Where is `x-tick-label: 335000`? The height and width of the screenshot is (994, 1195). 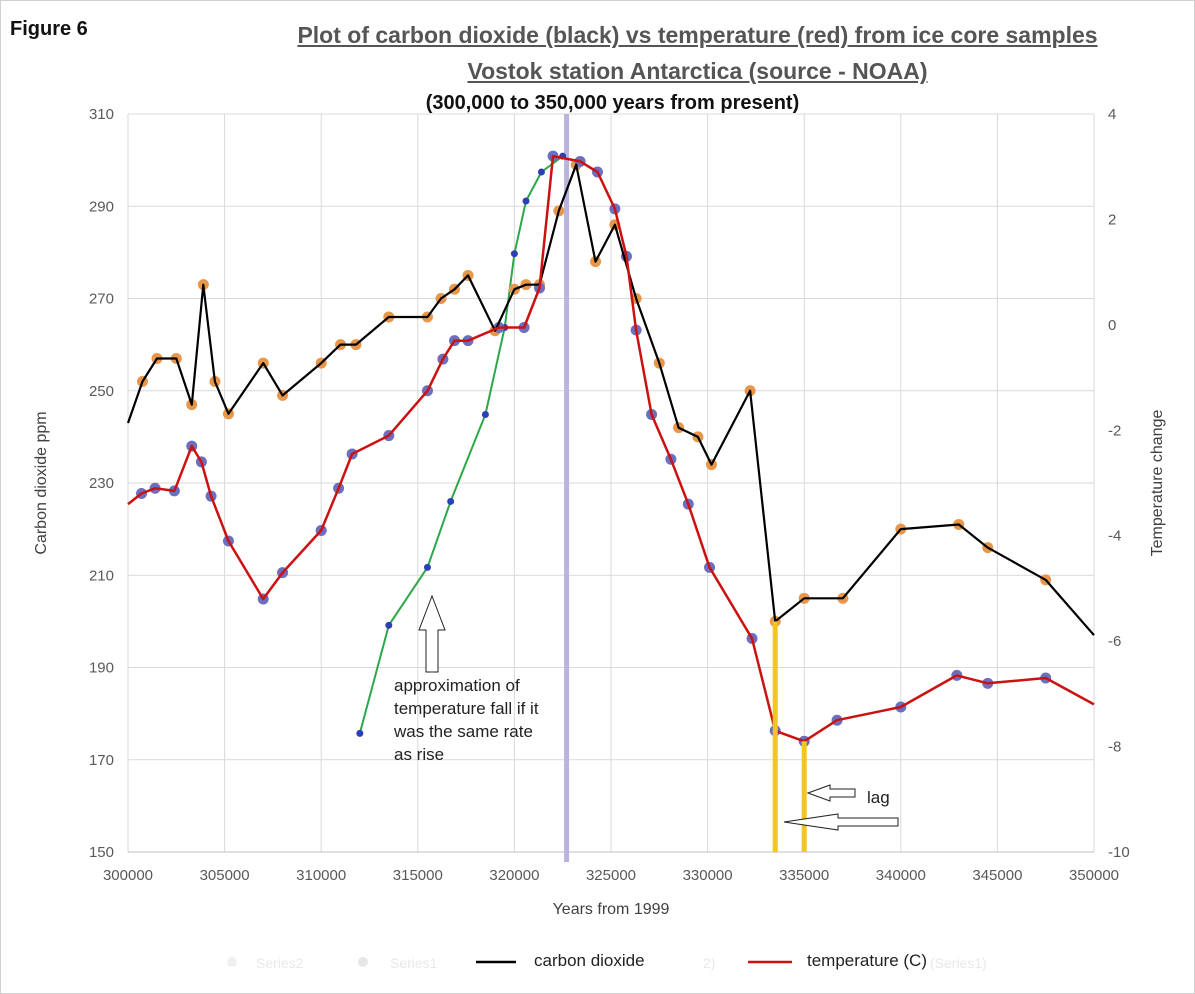
x-tick-label: 335000 is located at coordinates (804, 875).